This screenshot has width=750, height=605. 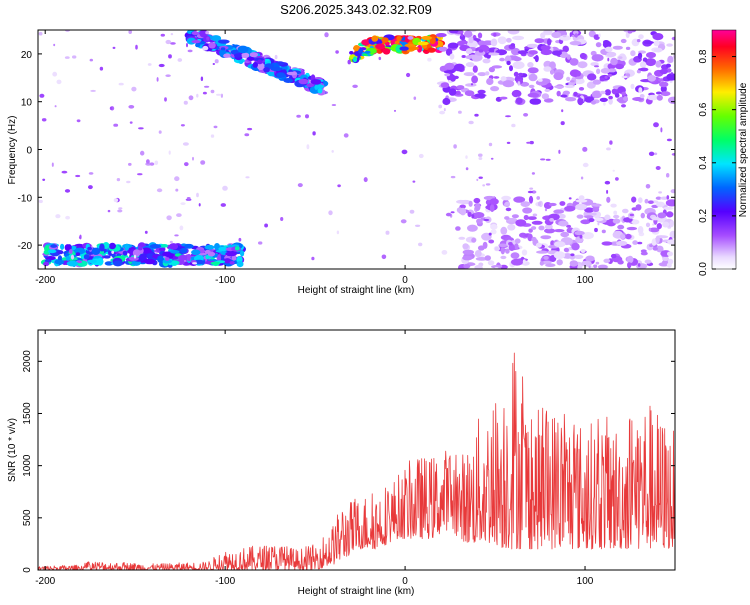 What do you see at coordinates (225, 581) in the screenshot?
I see `x-tick-label: -100` at bounding box center [225, 581].